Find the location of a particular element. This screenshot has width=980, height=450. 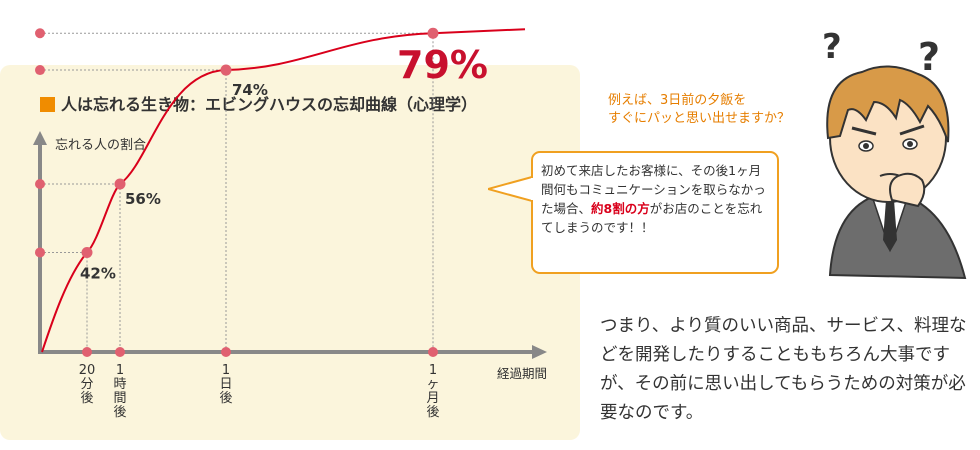

callout-tail is located at coordinates (512, 189).